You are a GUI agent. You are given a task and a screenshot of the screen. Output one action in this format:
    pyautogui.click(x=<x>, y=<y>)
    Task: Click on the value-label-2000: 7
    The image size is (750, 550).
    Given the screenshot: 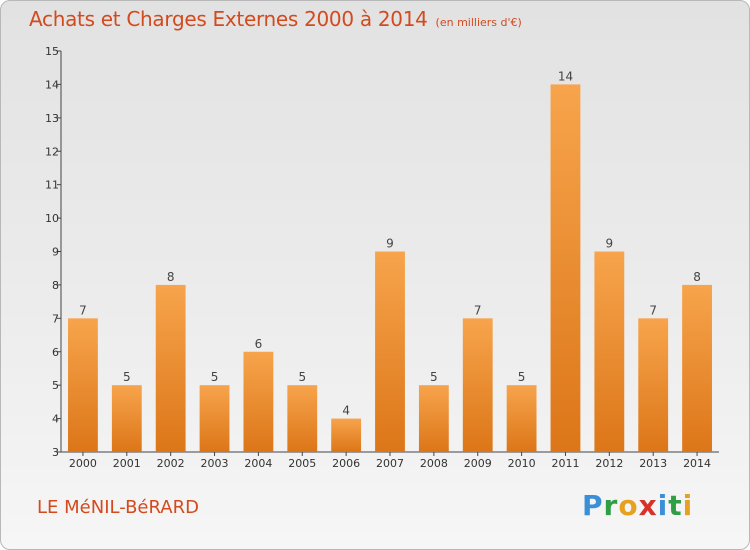 What is the action you would take?
    pyautogui.click(x=83, y=310)
    